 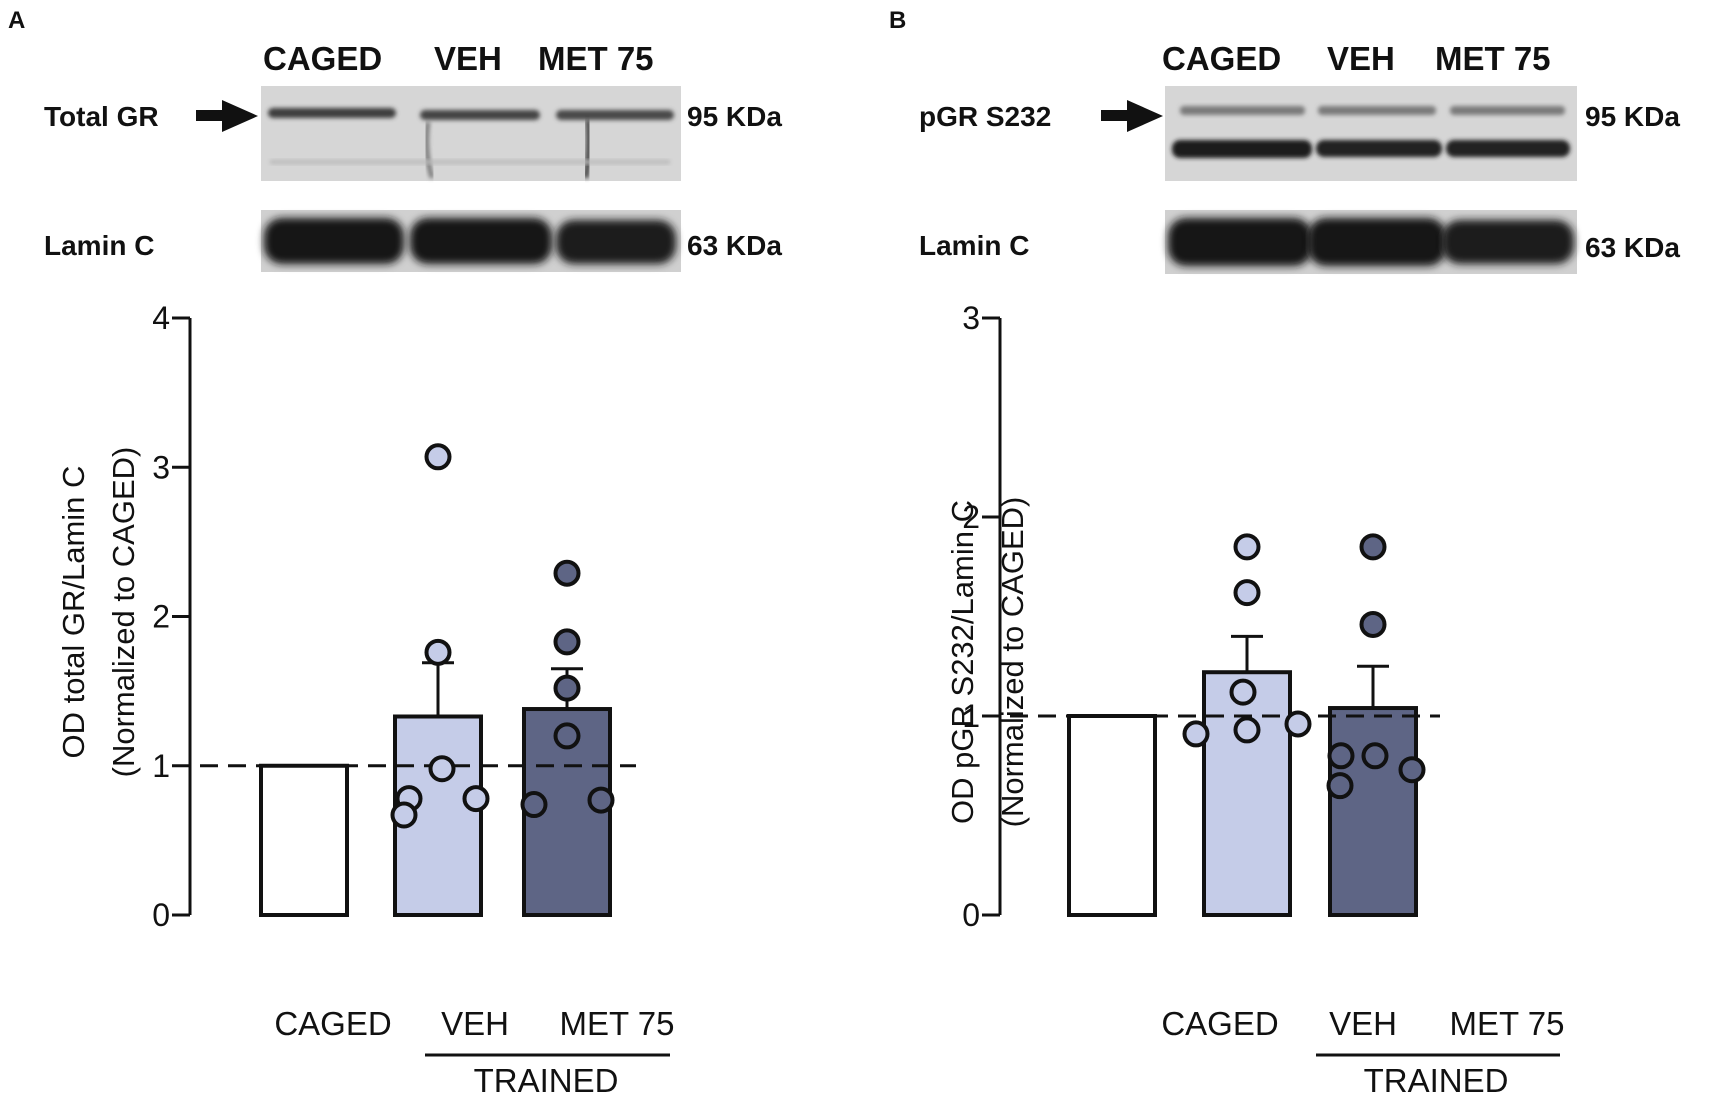 I want to click on chart-b-bar-veh, so click(x=1247, y=793).